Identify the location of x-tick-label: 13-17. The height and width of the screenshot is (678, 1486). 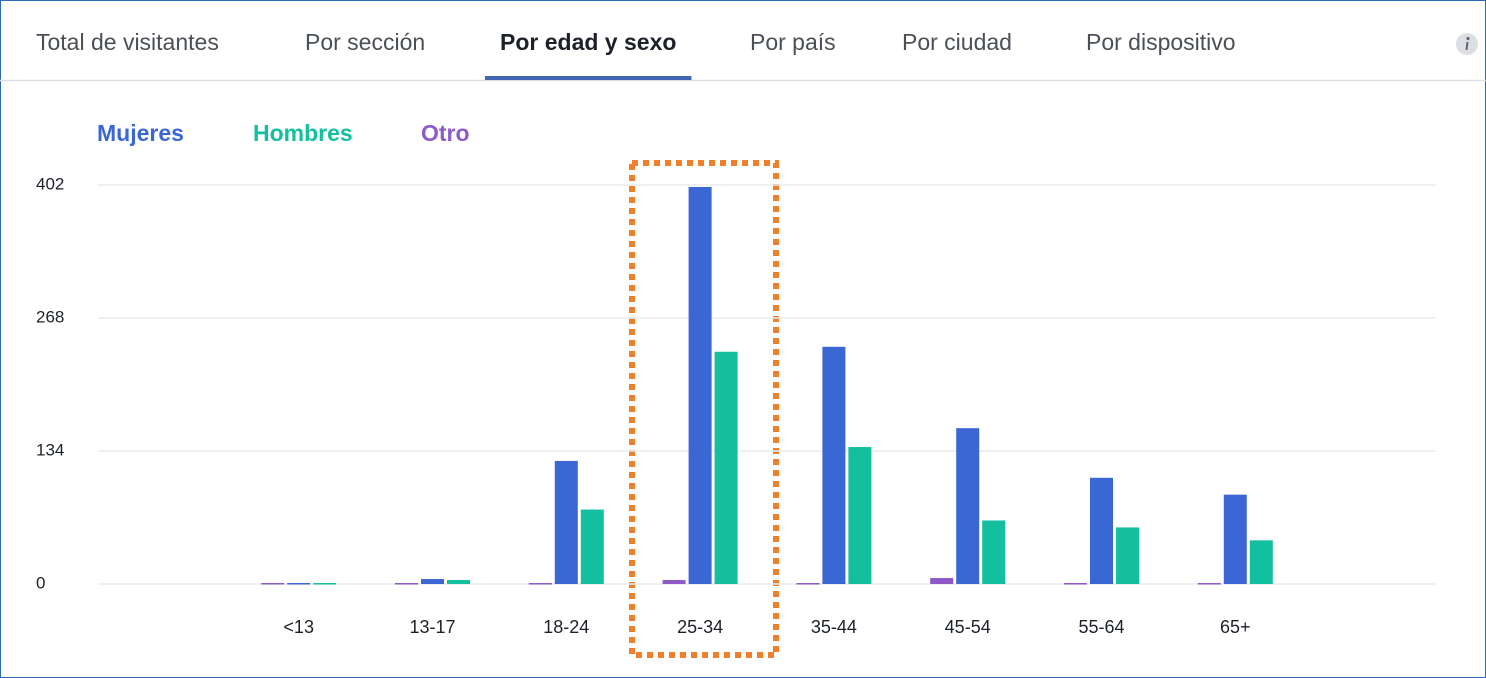
(432, 627).